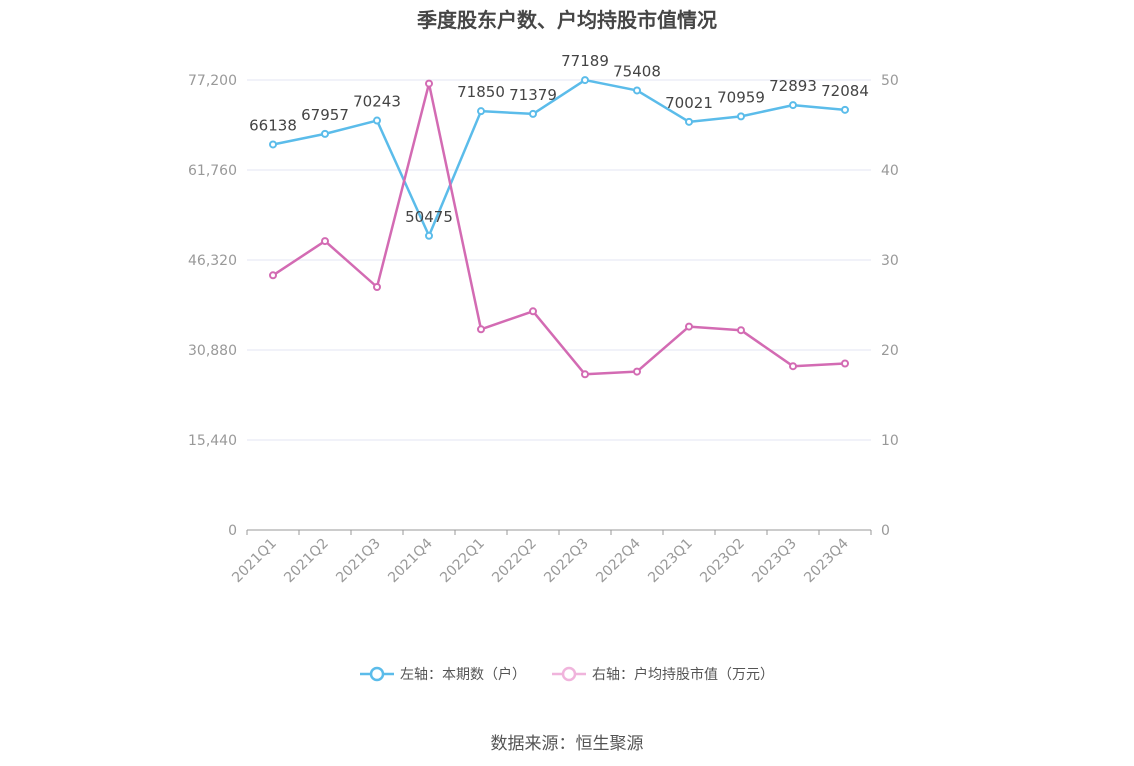 The width and height of the screenshot is (1134, 766). I want to click on x-tick-label: 2021Q1, so click(254, 561).